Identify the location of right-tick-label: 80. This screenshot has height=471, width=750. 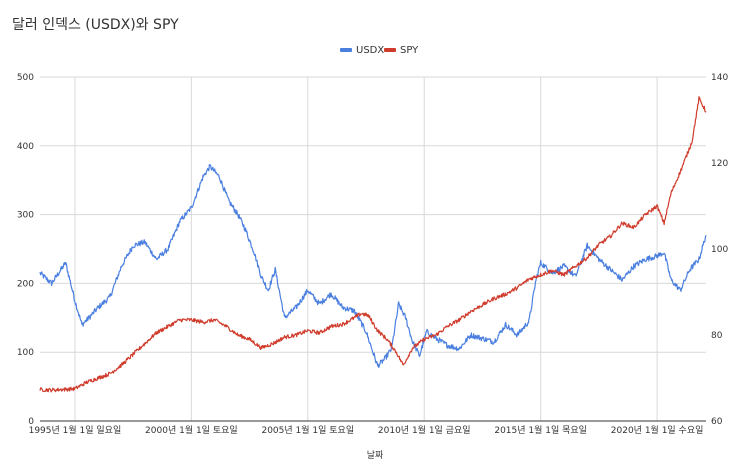
(717, 336).